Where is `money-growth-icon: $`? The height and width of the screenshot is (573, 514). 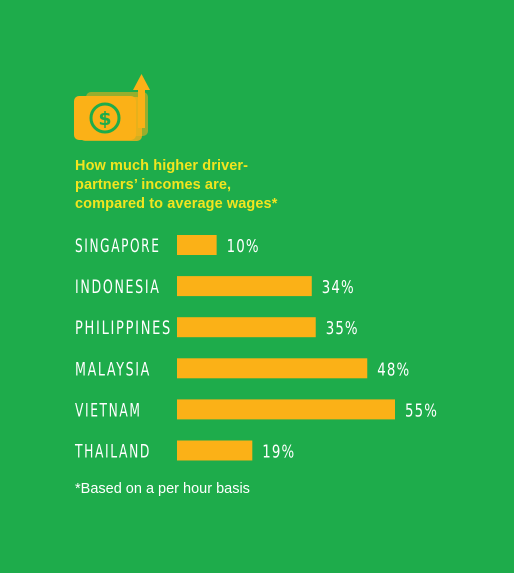 money-growth-icon: $ is located at coordinates (112, 107).